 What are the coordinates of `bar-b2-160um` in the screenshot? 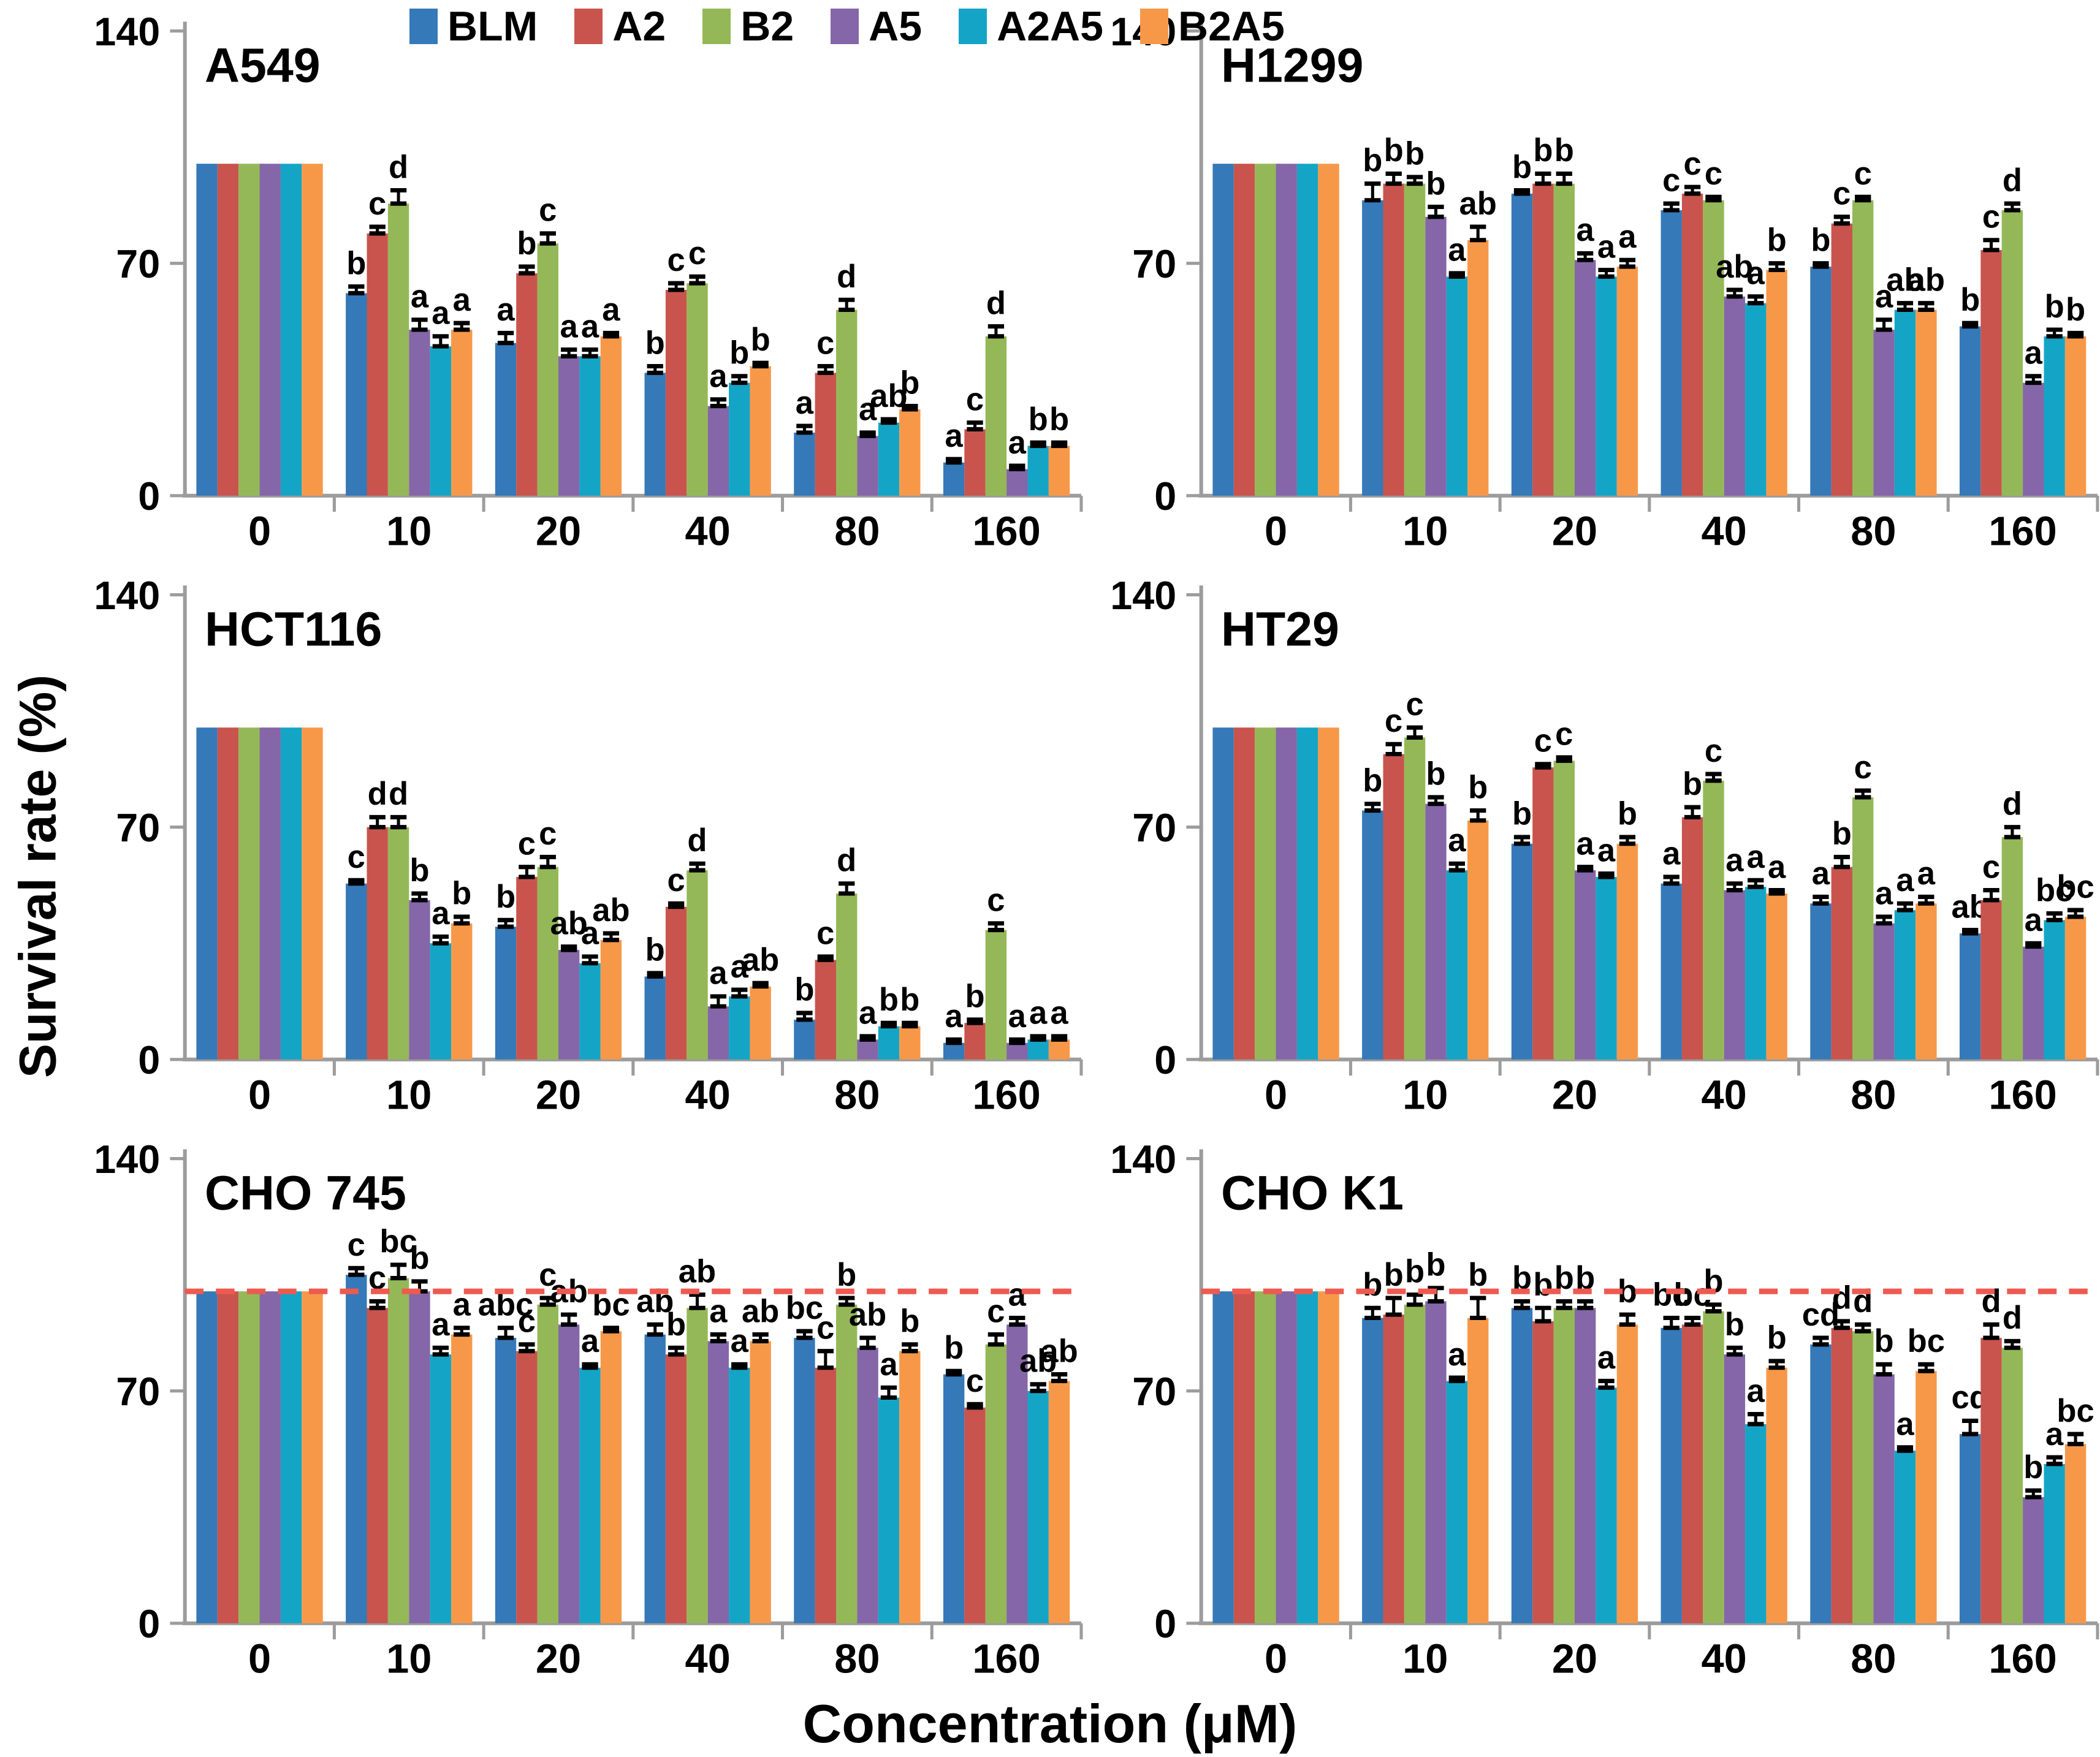 It's located at (996, 416).